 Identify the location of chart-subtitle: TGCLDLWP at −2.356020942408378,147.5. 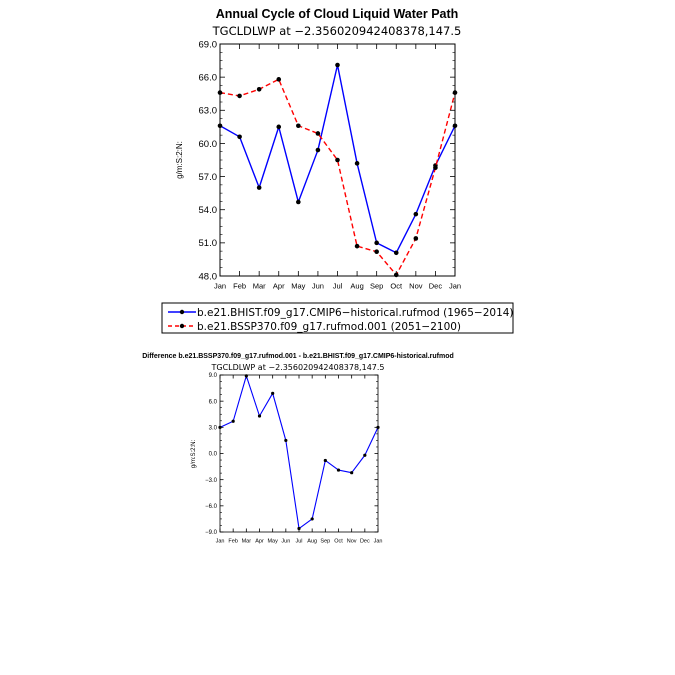
(337, 31).